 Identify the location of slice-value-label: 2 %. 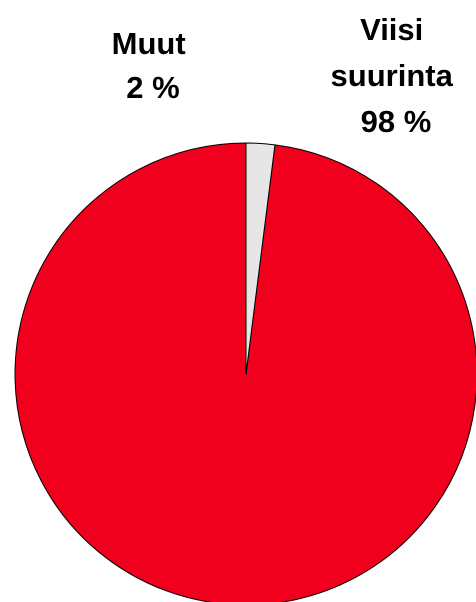
(152, 87).